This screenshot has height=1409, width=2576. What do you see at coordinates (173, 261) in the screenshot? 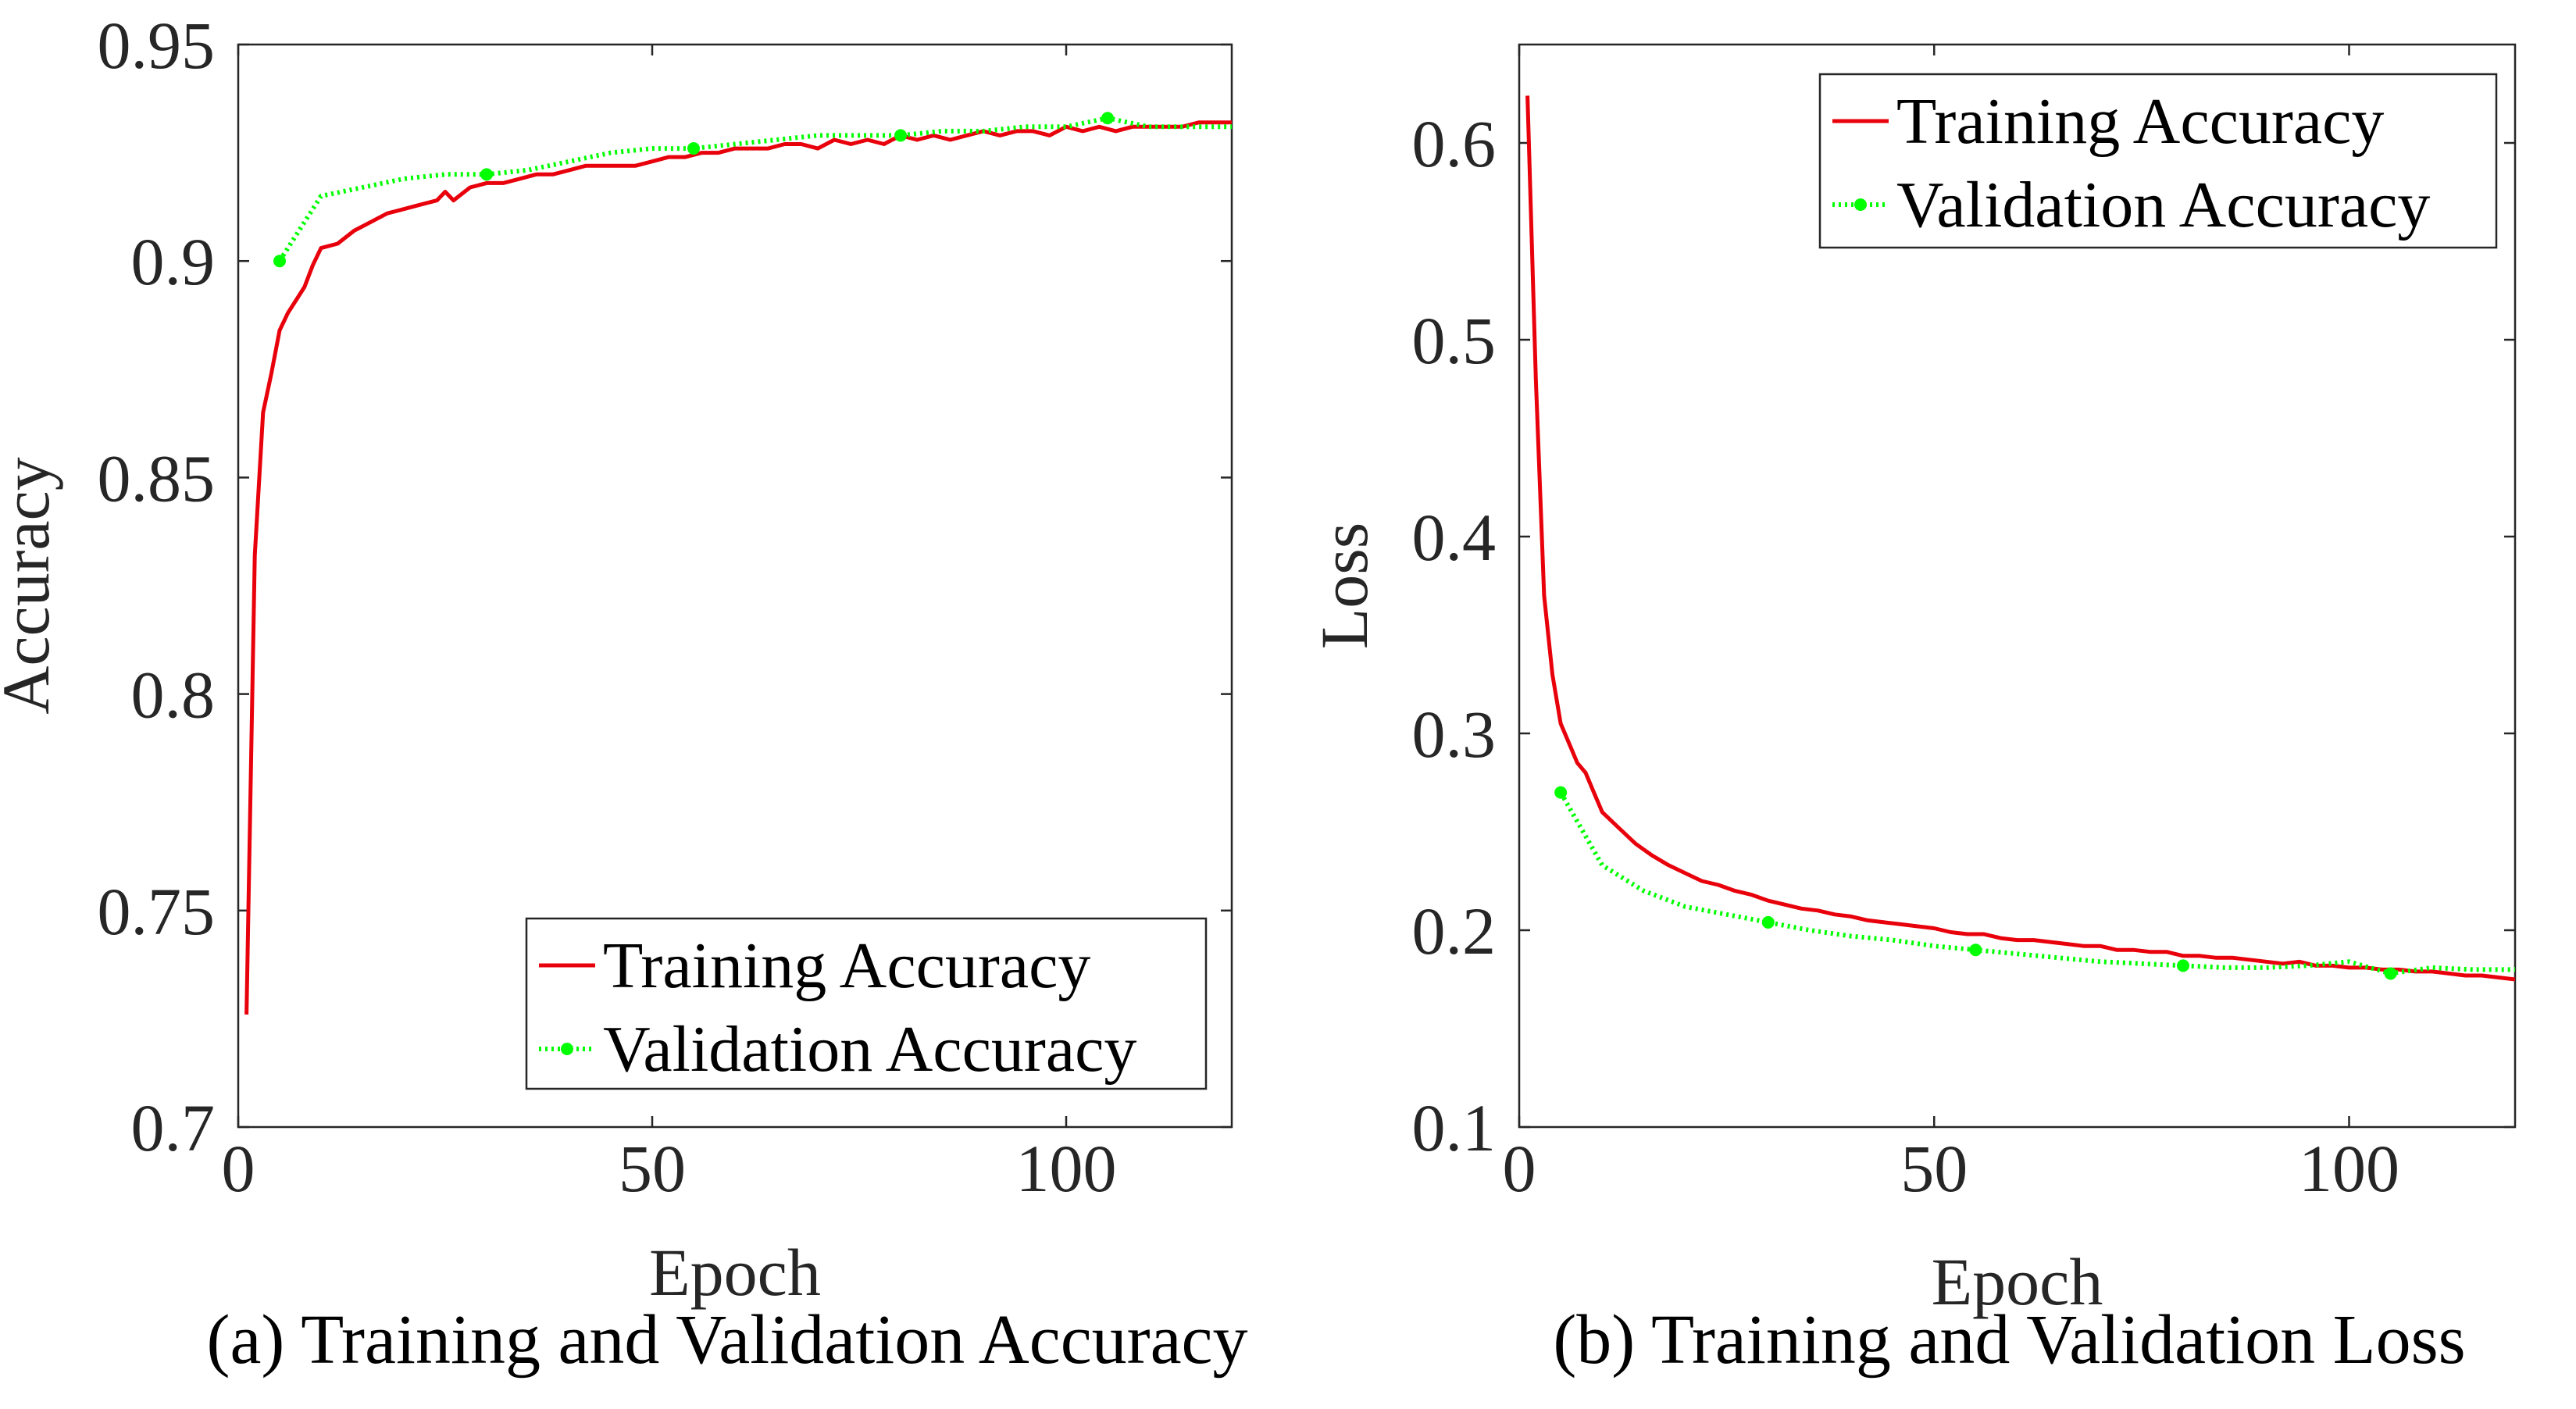
I see `y-tick-label: 0.9` at bounding box center [173, 261].